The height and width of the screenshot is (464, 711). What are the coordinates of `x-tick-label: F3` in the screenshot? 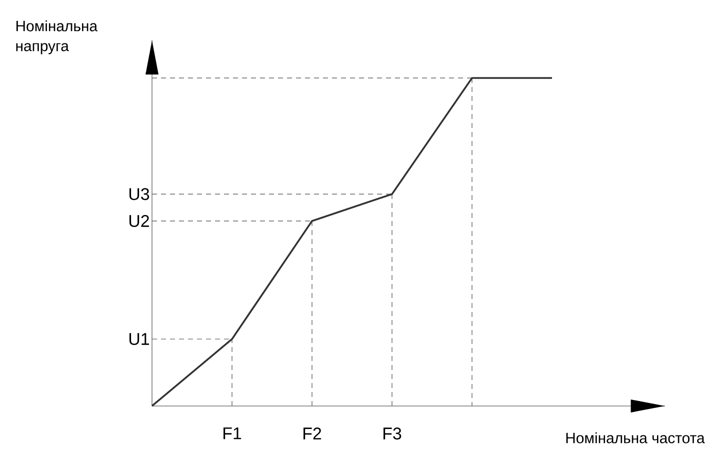 It's located at (393, 434).